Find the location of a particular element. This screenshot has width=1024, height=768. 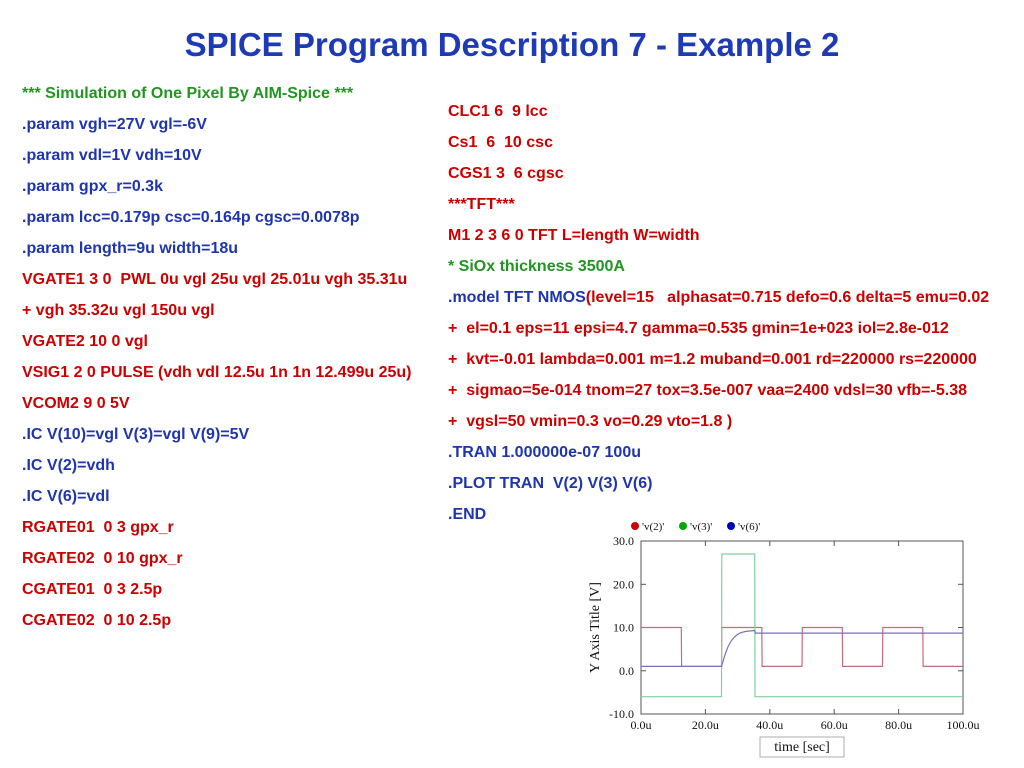

code-line: CGATE01 0 3 2.5p is located at coordinates (92, 589).